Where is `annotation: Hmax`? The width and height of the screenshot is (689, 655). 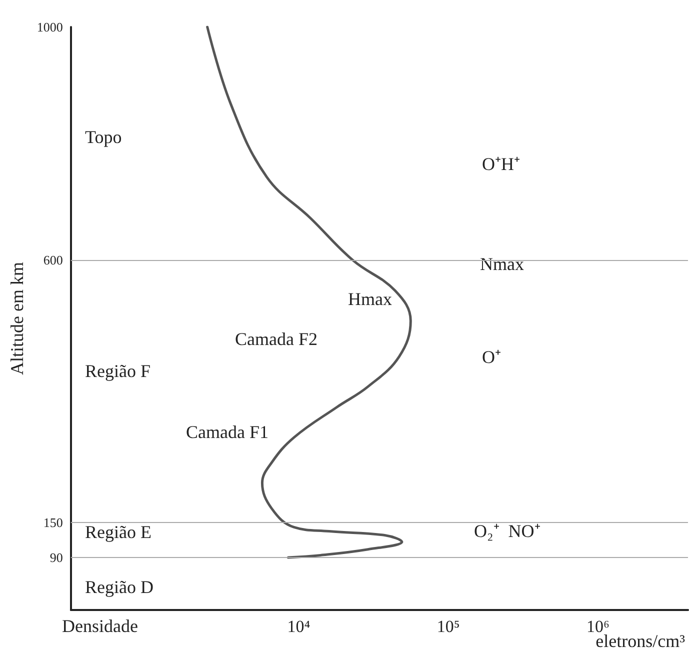
annotation: Hmax is located at coordinates (370, 299).